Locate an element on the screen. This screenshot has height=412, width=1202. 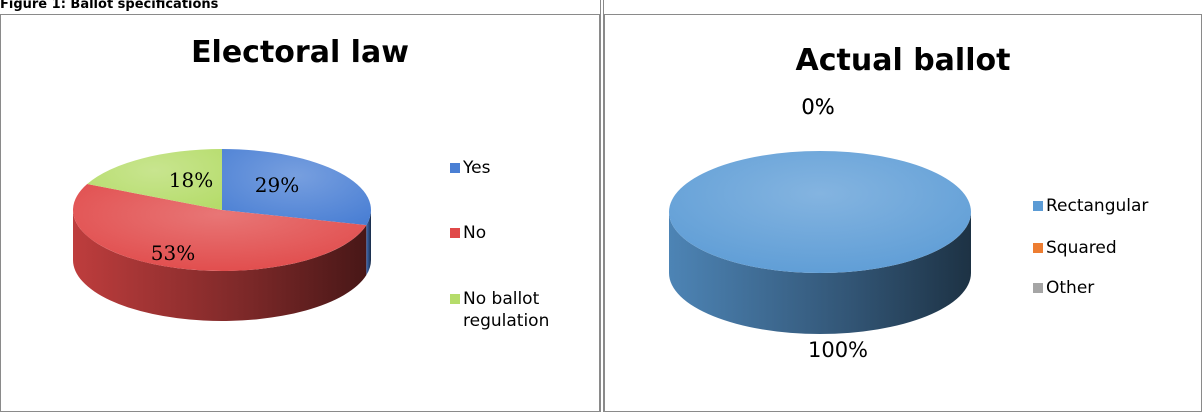
pie-slice-no is located at coordinates (220, 227).